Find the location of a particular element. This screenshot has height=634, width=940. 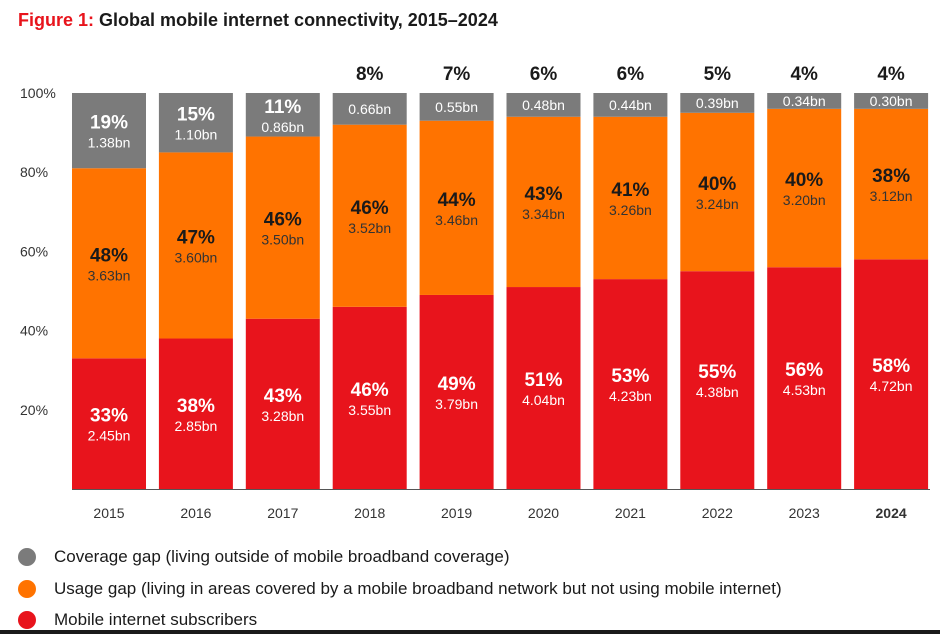

data-label-subscribers-percent: 49% is located at coordinates (457, 384).